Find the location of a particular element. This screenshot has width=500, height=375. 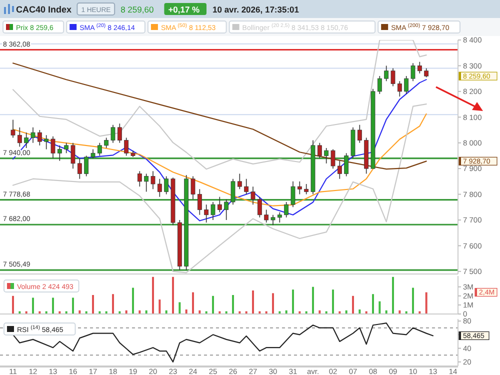

text: 10 avr. 2026, 17:35:01 is located at coordinates (256, 9).